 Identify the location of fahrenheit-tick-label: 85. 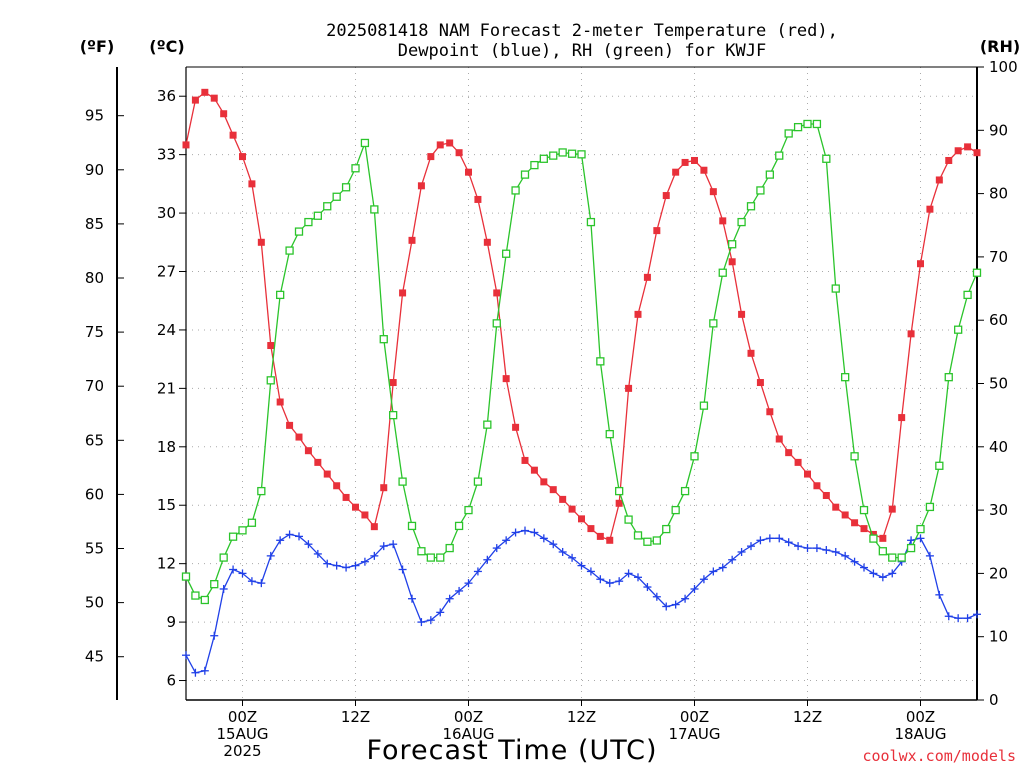
(94, 224).